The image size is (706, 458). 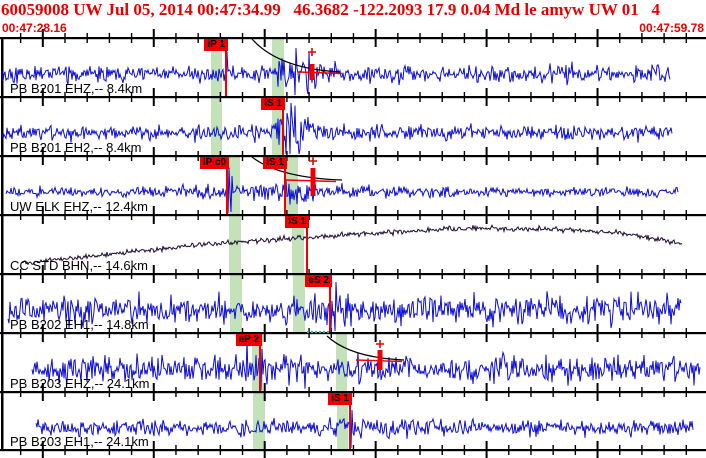 What do you see at coordinates (79, 441) in the screenshot?
I see `station-channel-label: PB B203 EH1,-- 24.1km` at bounding box center [79, 441].